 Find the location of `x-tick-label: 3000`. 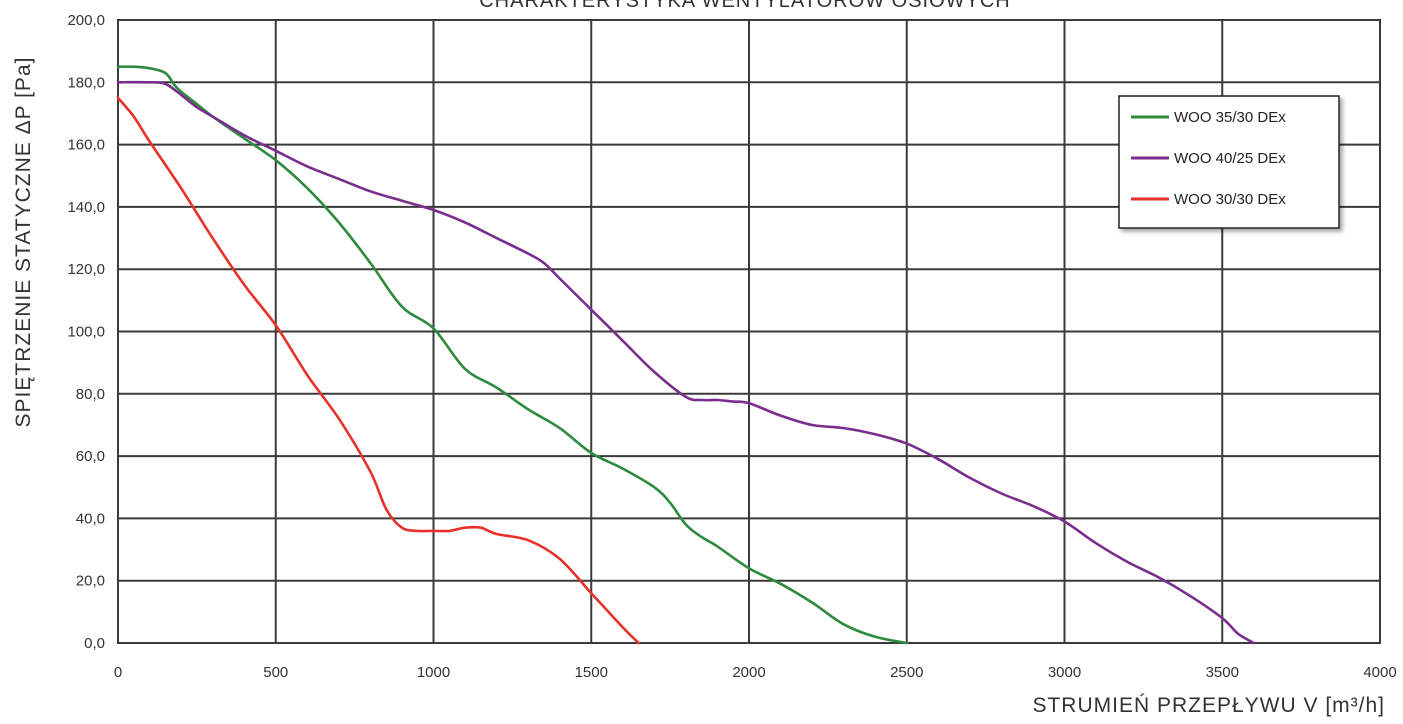

x-tick-label: 3000 is located at coordinates (1064, 672).